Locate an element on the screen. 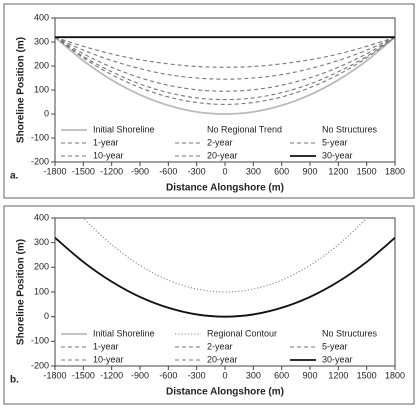 Image resolution: width=419 pixels, height=414 pixels. panel-label: b. is located at coordinates (14, 380).